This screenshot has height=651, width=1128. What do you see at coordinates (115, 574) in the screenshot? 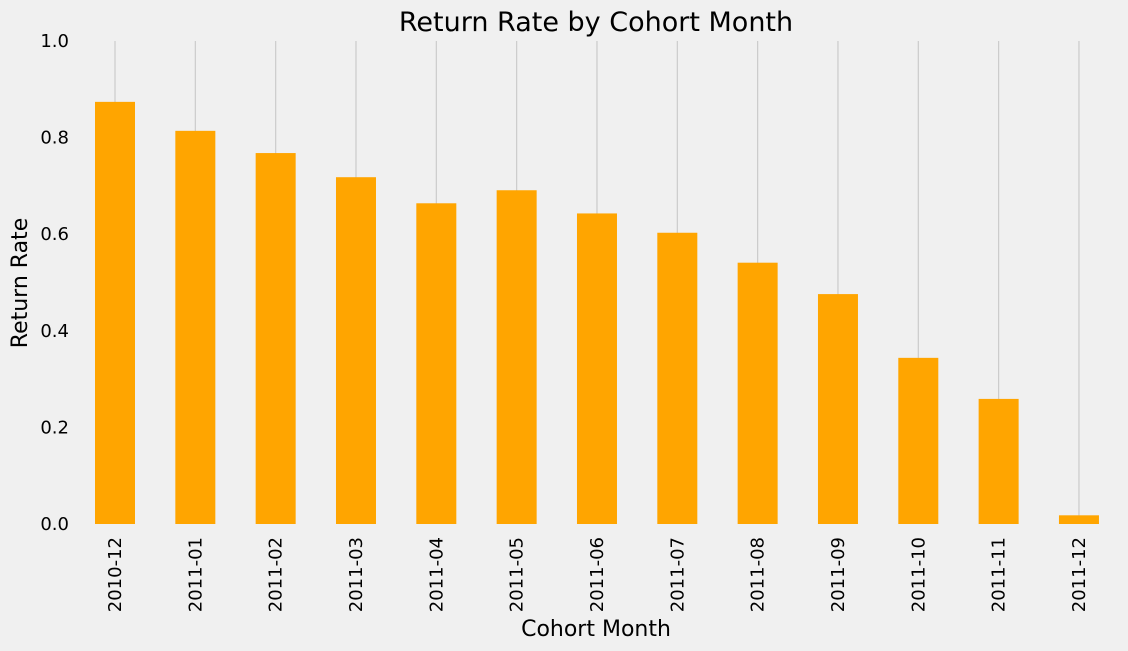
I see `x-tick-label: 2010-12` at bounding box center [115, 574].